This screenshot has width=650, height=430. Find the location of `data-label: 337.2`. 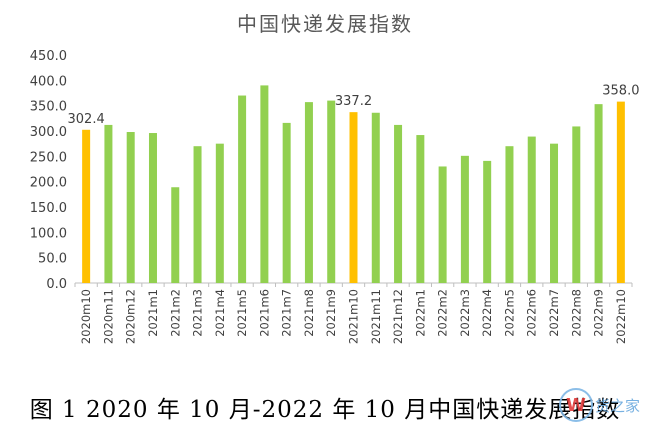

data-label: 337.2 is located at coordinates (353, 101).